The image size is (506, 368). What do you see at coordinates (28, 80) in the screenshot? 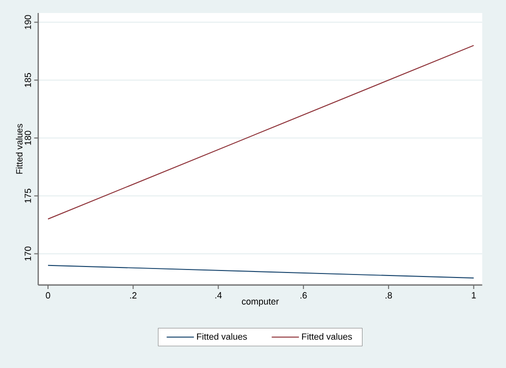
I see `y-tick-label: 185` at bounding box center [28, 80].